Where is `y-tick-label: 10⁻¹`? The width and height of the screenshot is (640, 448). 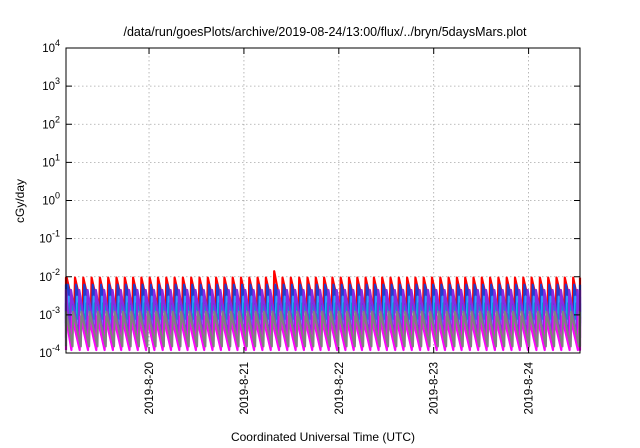
y-tick-label: 10⁻¹ is located at coordinates (49, 237).